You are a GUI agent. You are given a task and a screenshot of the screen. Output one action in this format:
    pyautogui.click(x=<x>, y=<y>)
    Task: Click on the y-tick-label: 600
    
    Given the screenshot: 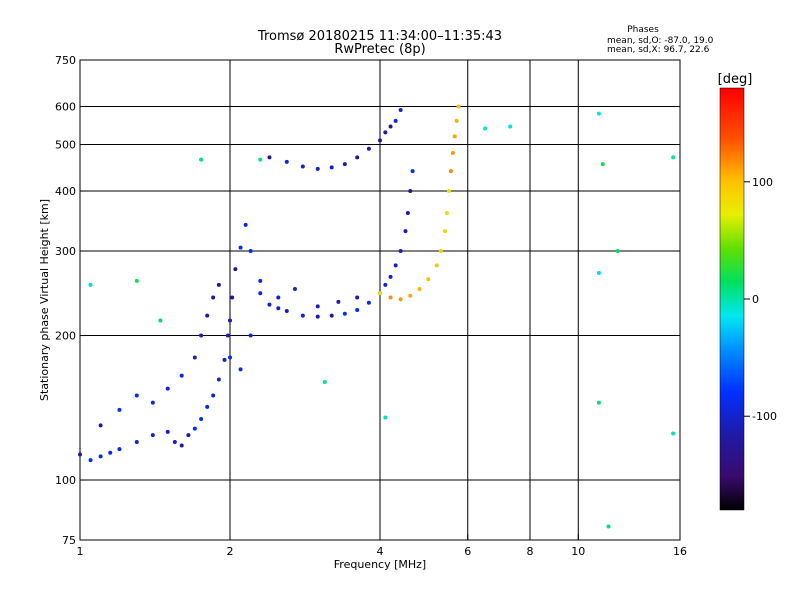 What is the action you would take?
    pyautogui.click(x=65, y=107)
    